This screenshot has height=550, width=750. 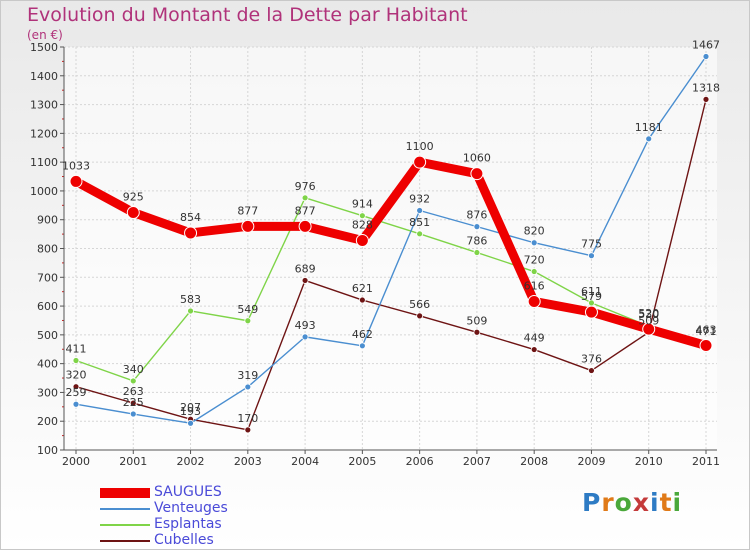 What do you see at coordinates (191, 461) in the screenshot?
I see `x-tick-label: 2002` at bounding box center [191, 461].